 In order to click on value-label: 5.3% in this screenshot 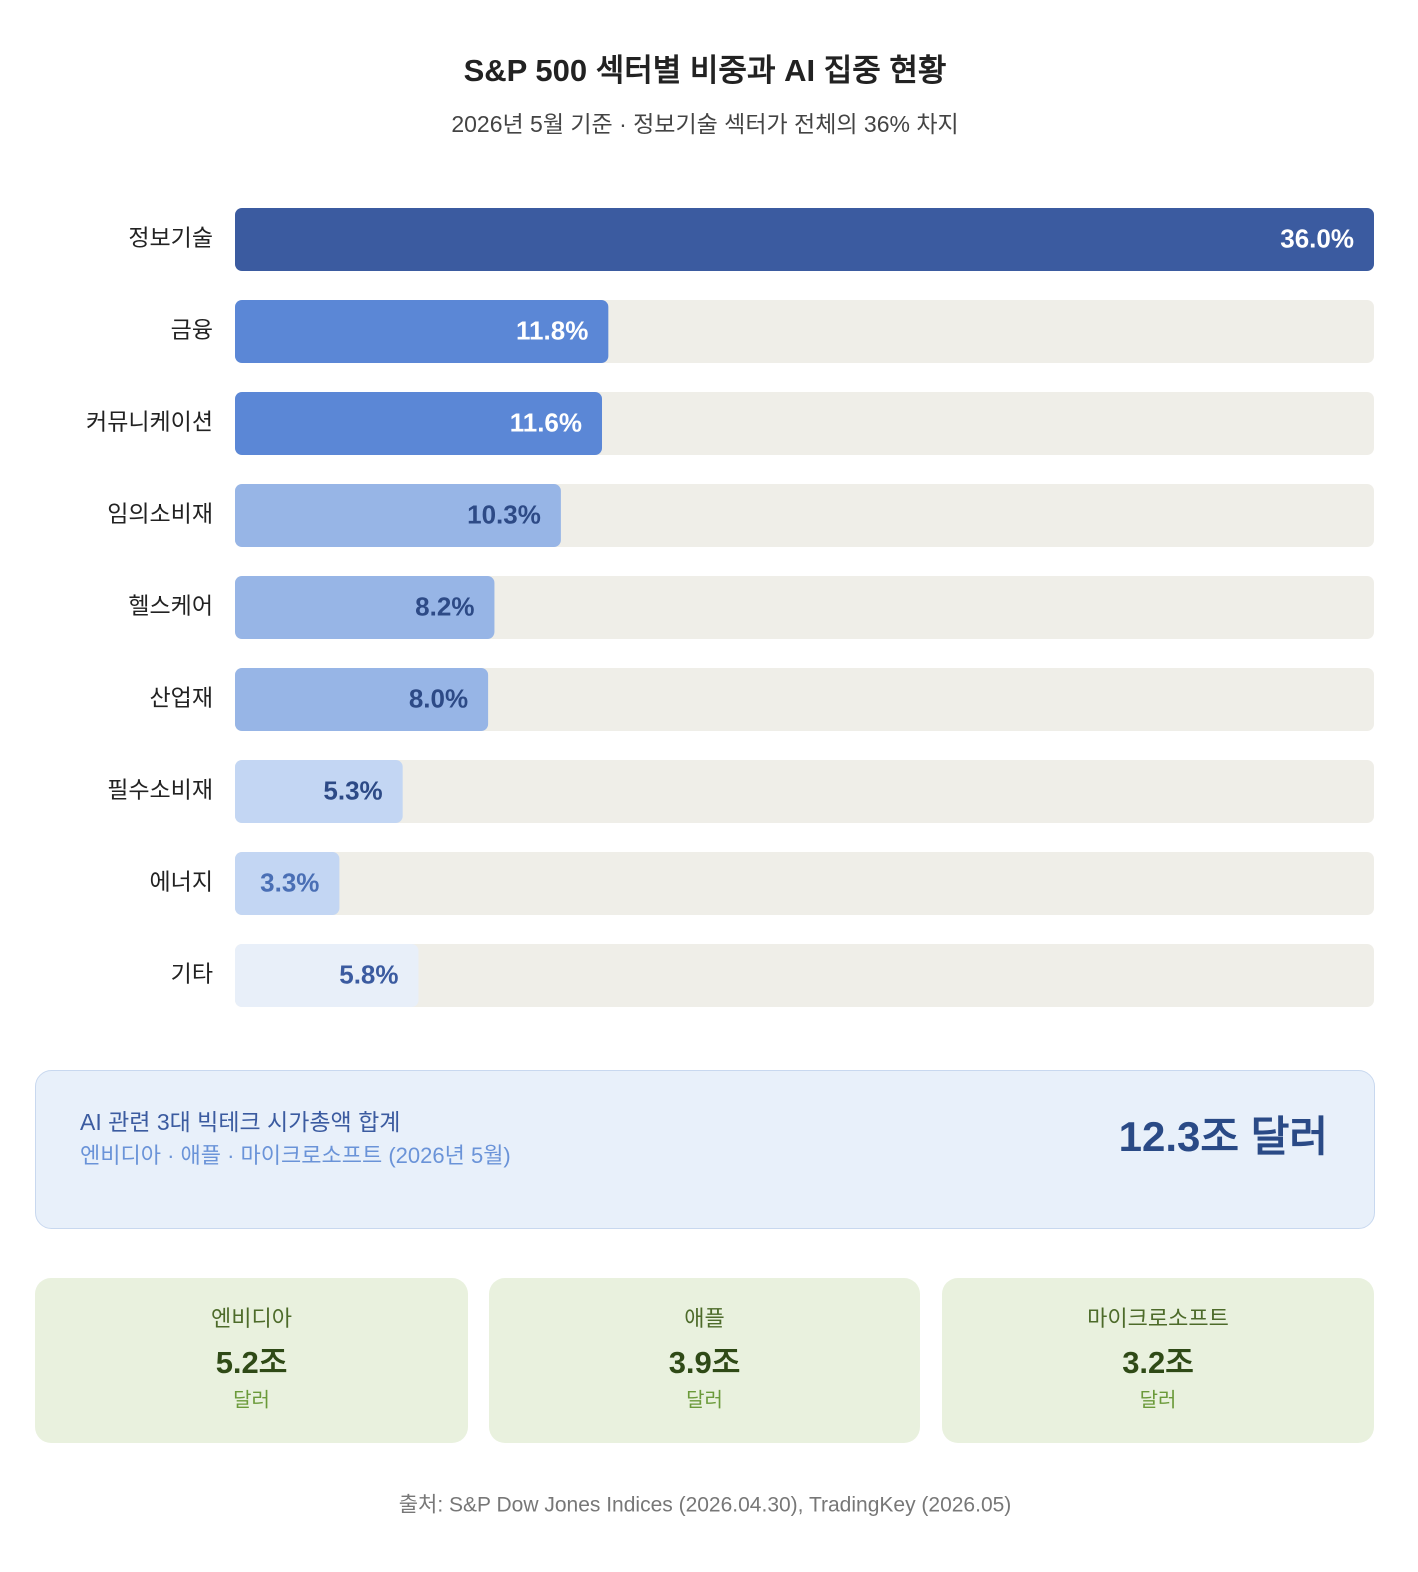, I will do `click(352, 790)`.